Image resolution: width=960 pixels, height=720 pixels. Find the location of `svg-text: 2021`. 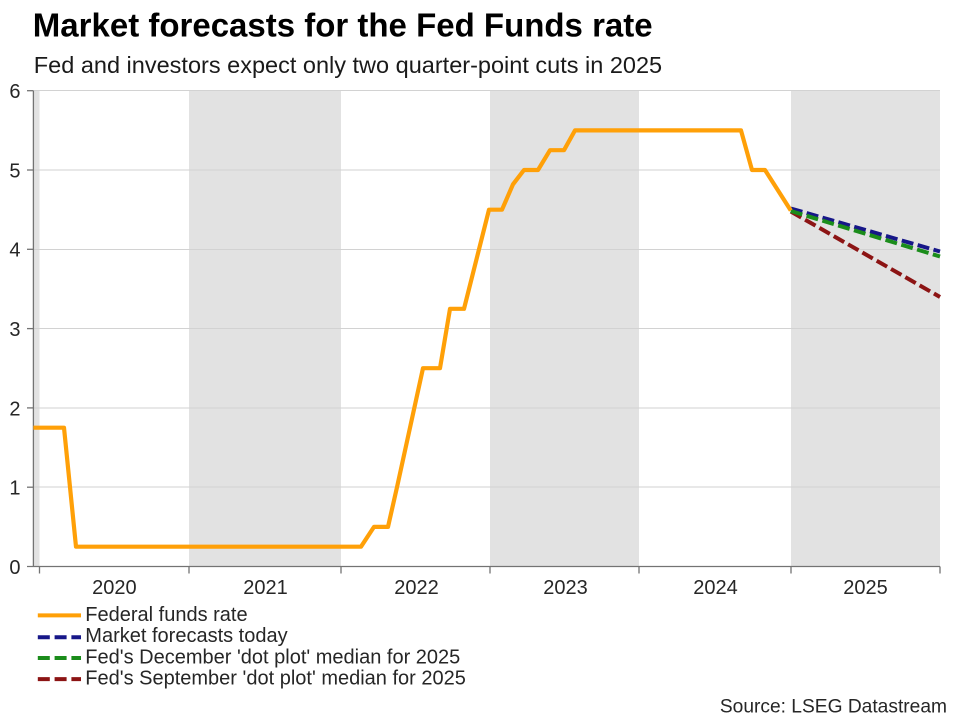

svg-text: 2021 is located at coordinates (265, 588).